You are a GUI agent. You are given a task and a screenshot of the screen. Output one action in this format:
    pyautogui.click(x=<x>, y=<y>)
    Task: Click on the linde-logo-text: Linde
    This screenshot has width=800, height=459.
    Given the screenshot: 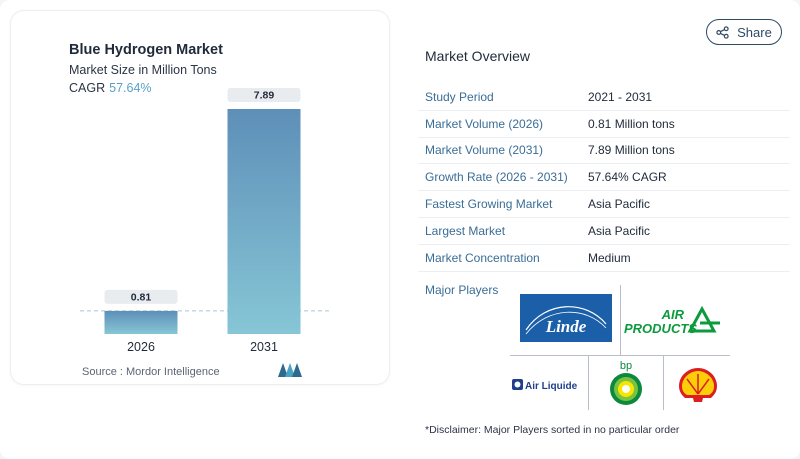 What is the action you would take?
    pyautogui.click(x=566, y=326)
    